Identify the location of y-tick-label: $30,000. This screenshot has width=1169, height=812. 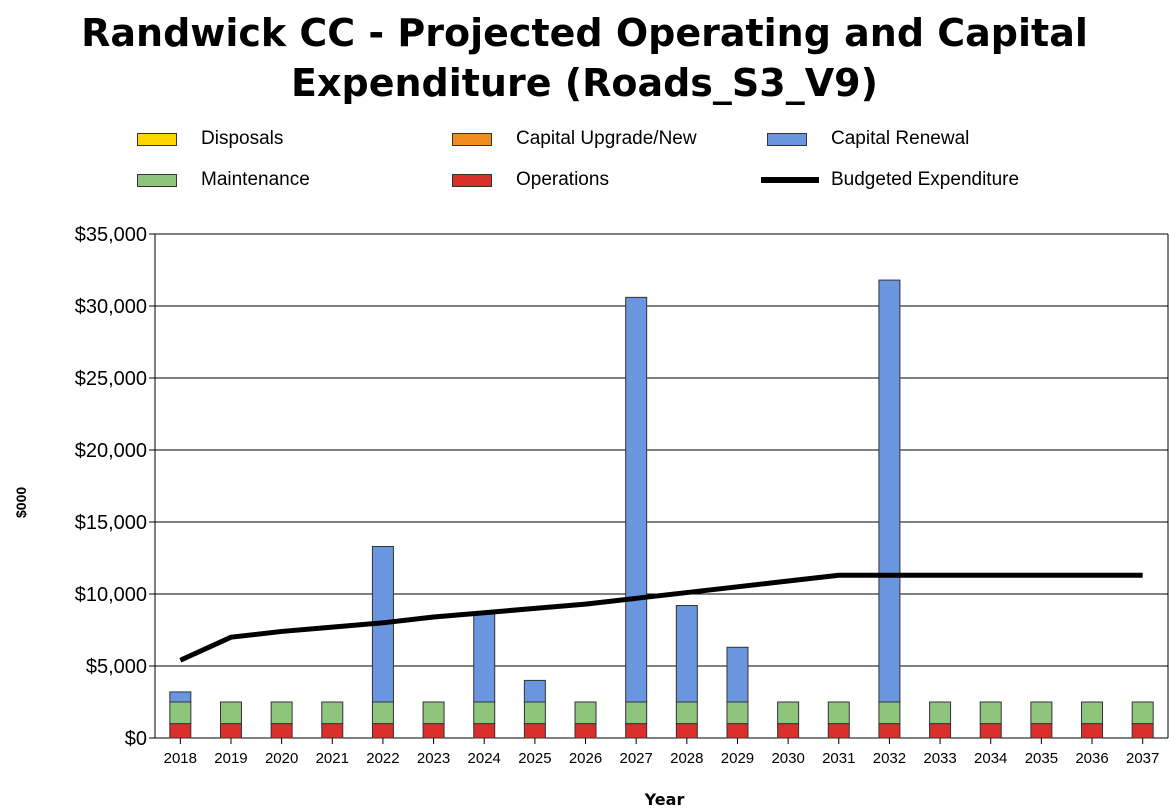
(111, 307).